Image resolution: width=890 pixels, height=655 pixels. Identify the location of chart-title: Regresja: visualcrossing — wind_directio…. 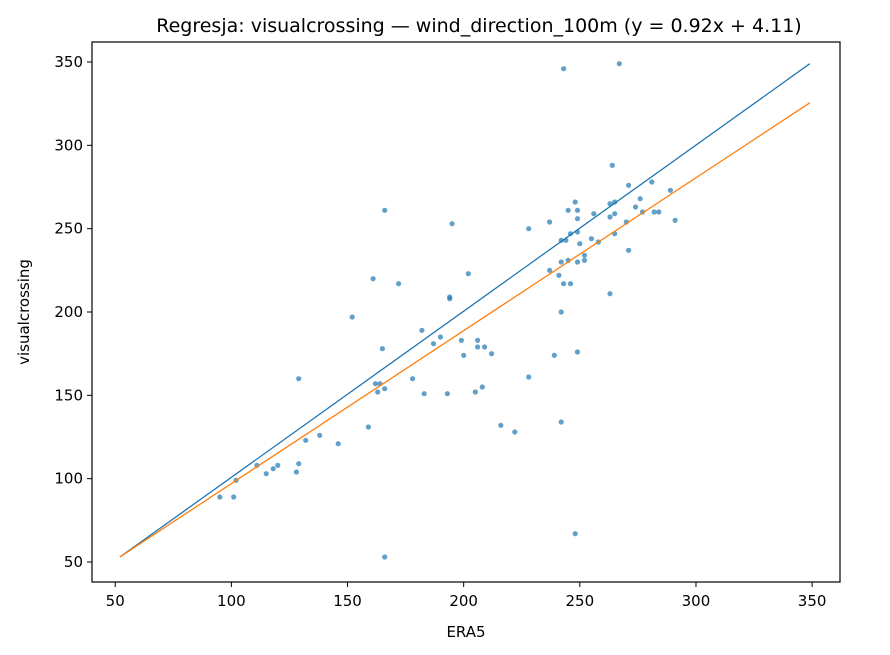
(478, 26).